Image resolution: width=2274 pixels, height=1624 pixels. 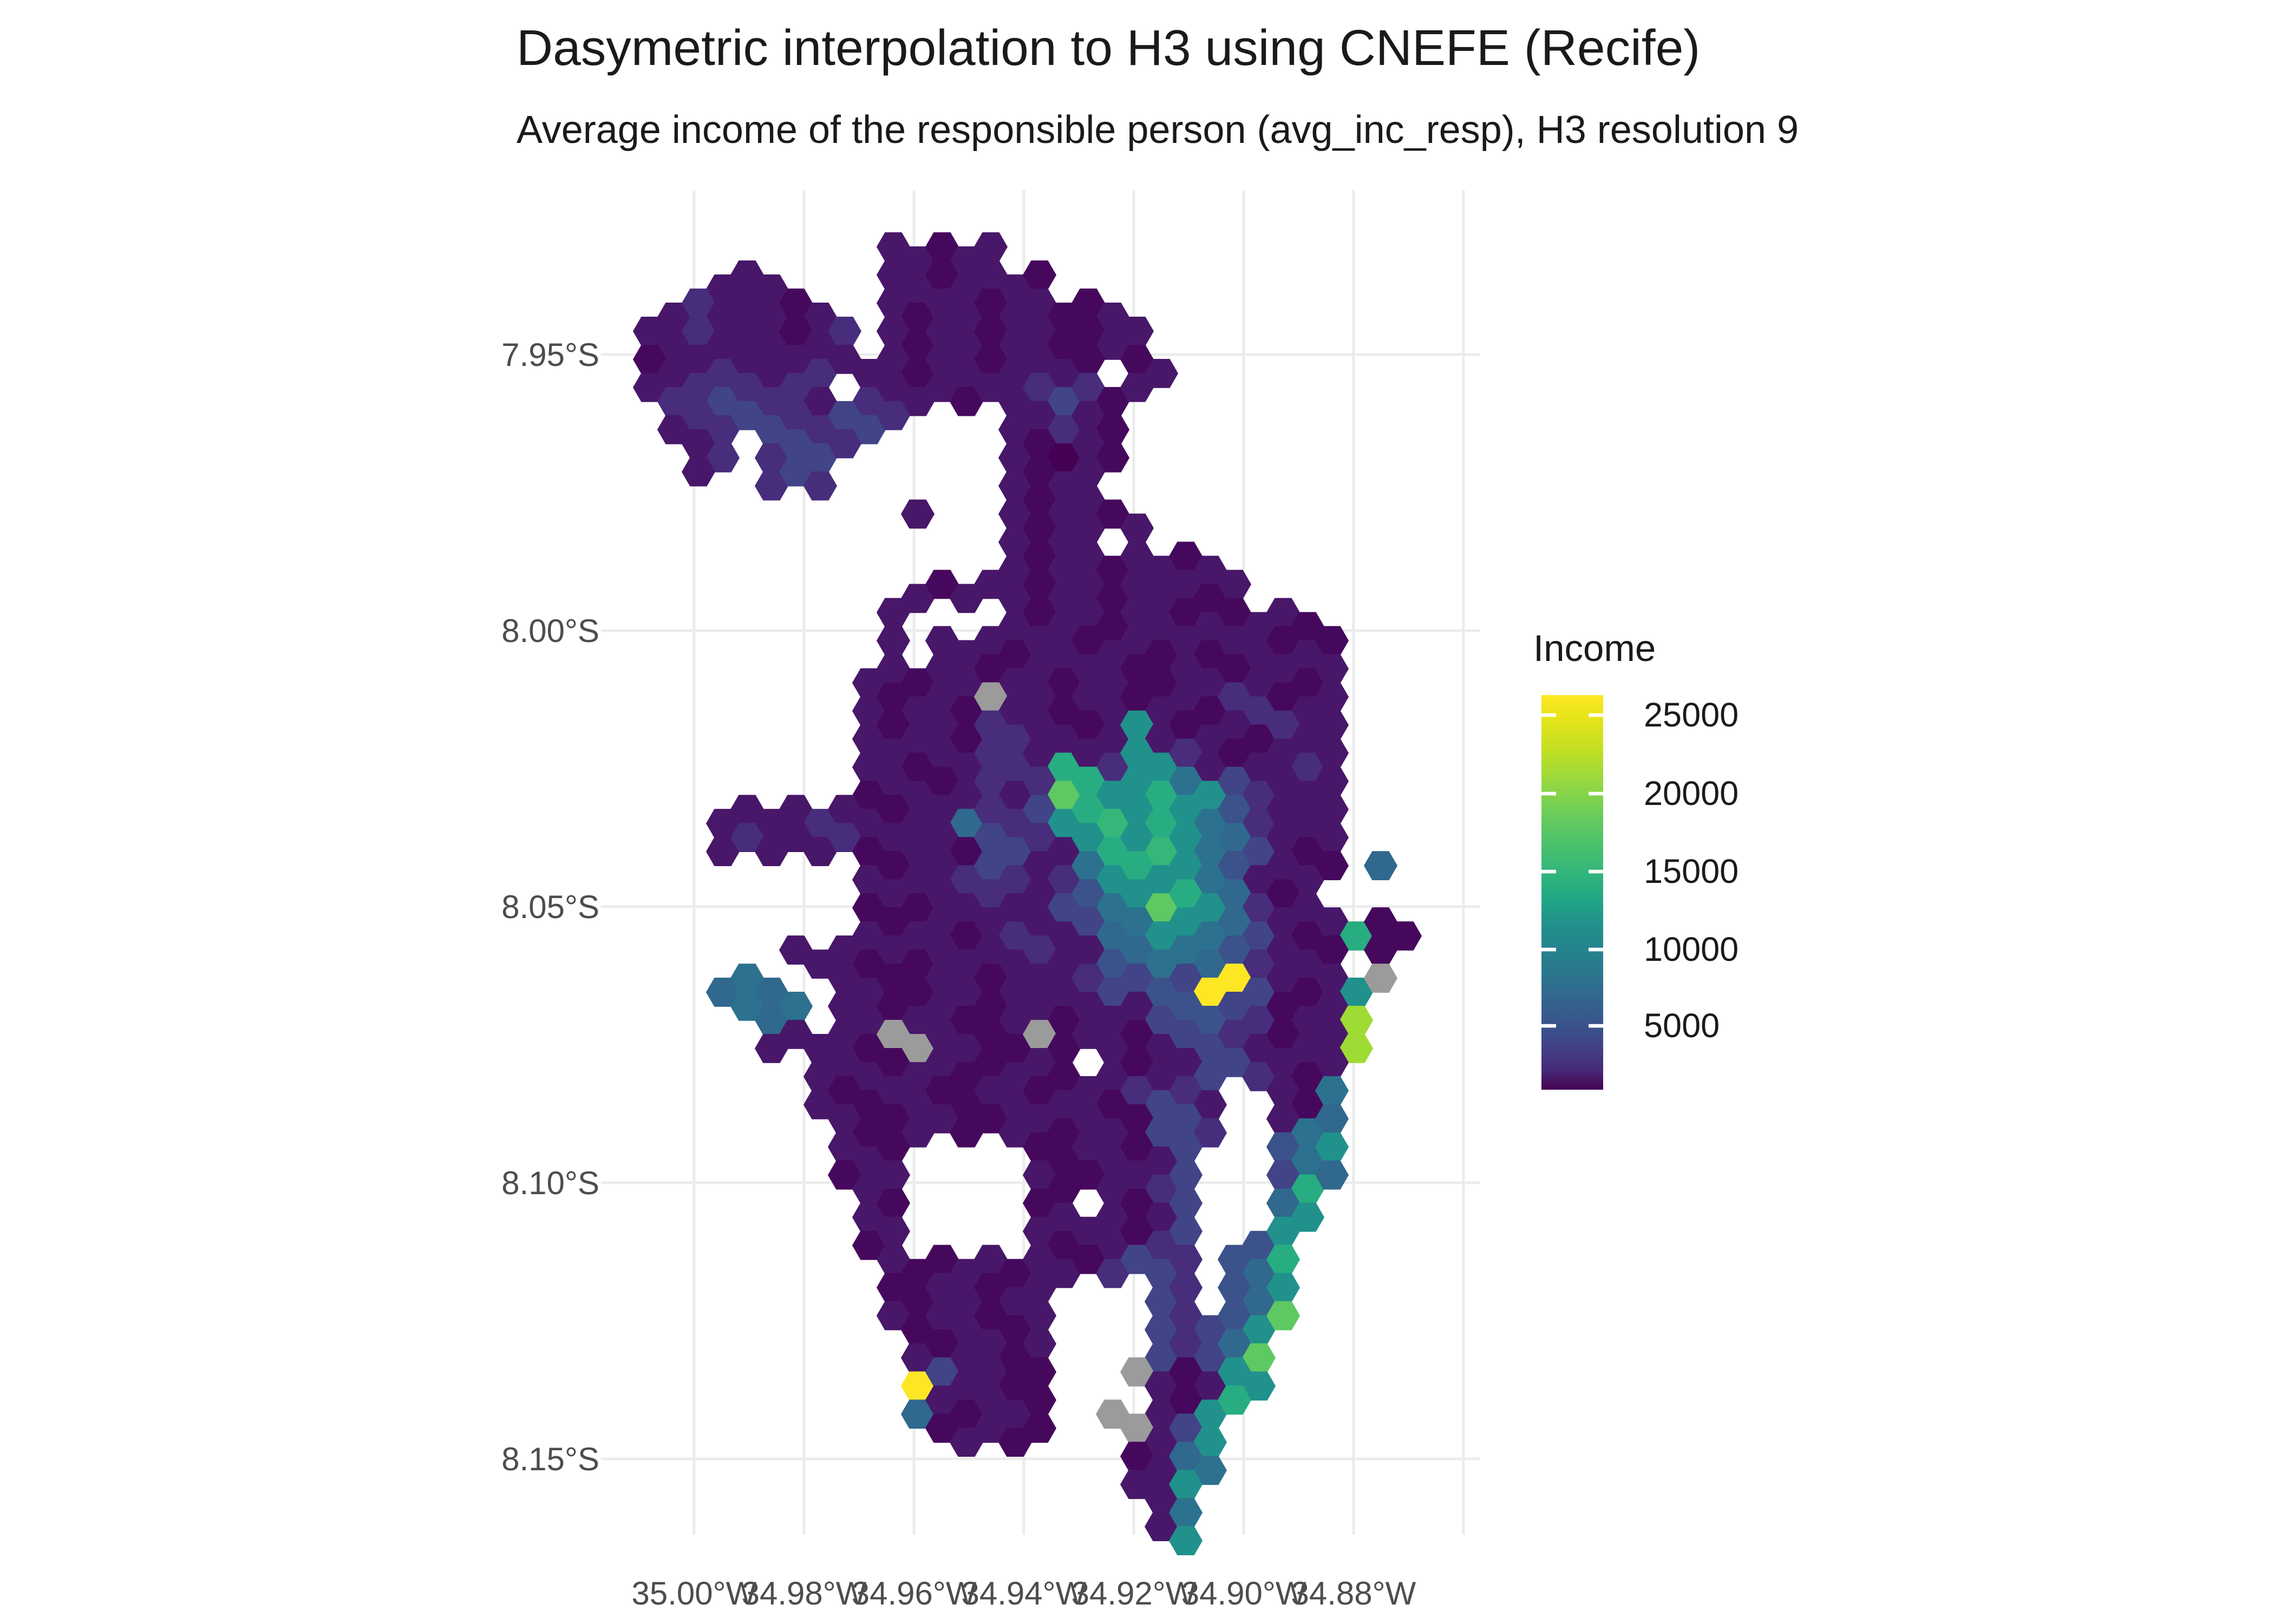 What do you see at coordinates (1595, 648) in the screenshot?
I see `legend-title: Income` at bounding box center [1595, 648].